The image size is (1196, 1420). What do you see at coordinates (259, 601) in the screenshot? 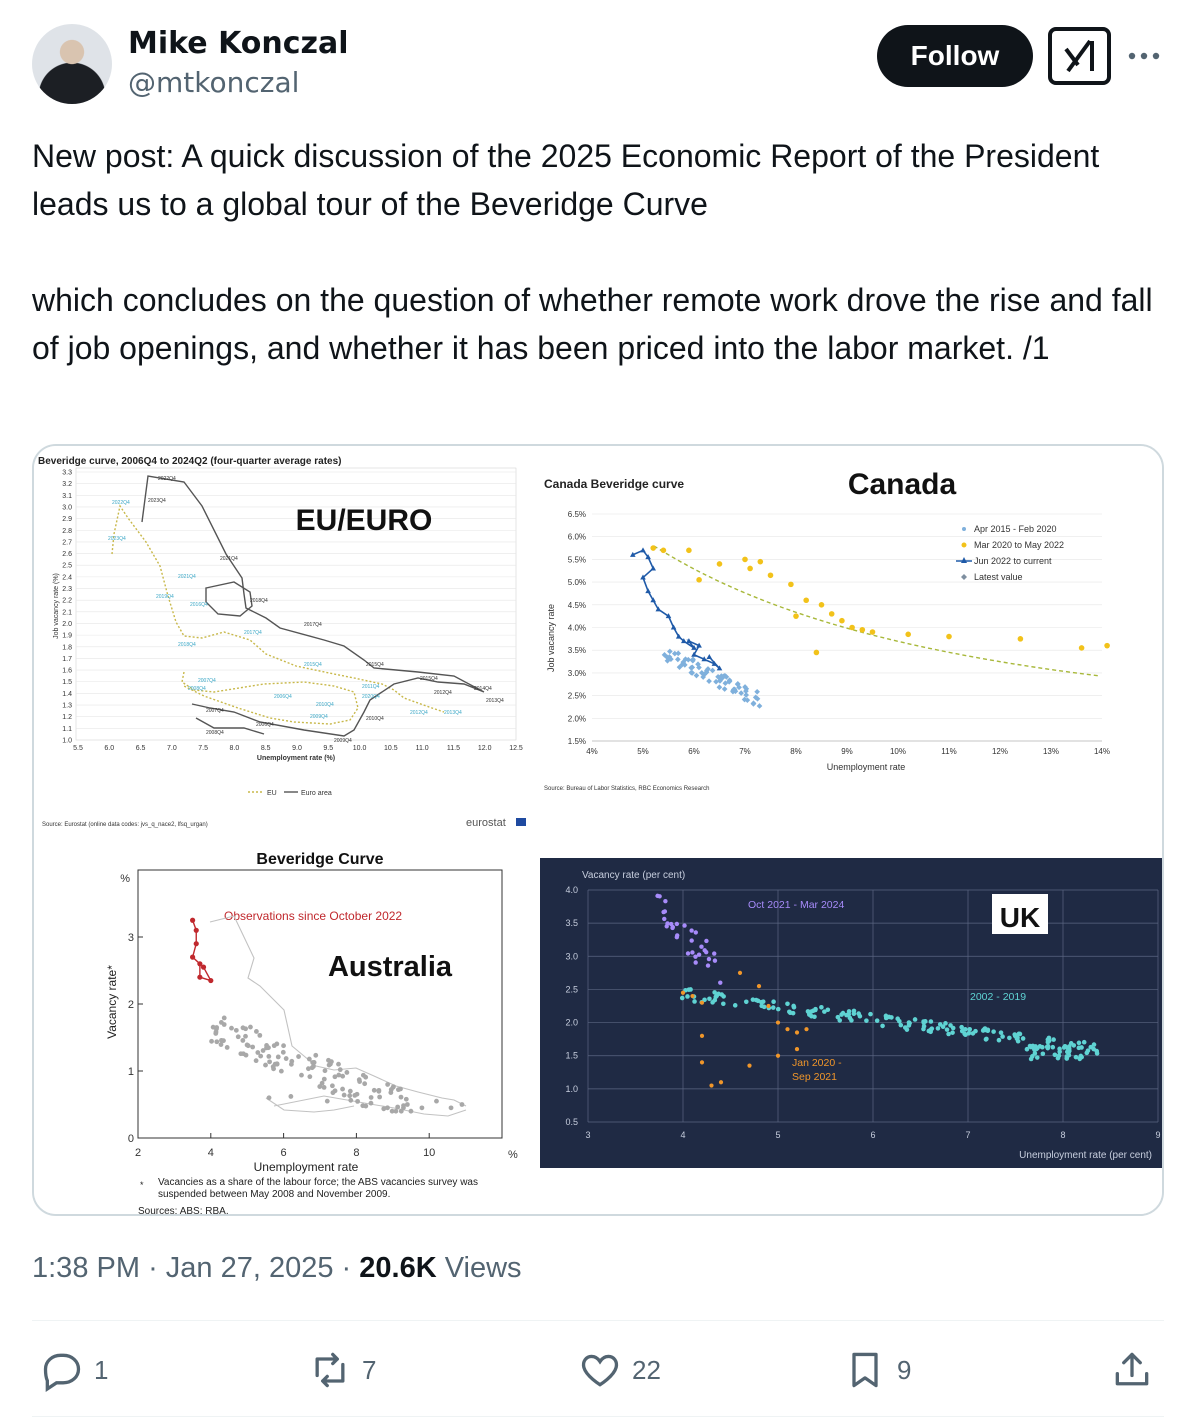
I see `svg-text: 2018Q4` at bounding box center [259, 601].